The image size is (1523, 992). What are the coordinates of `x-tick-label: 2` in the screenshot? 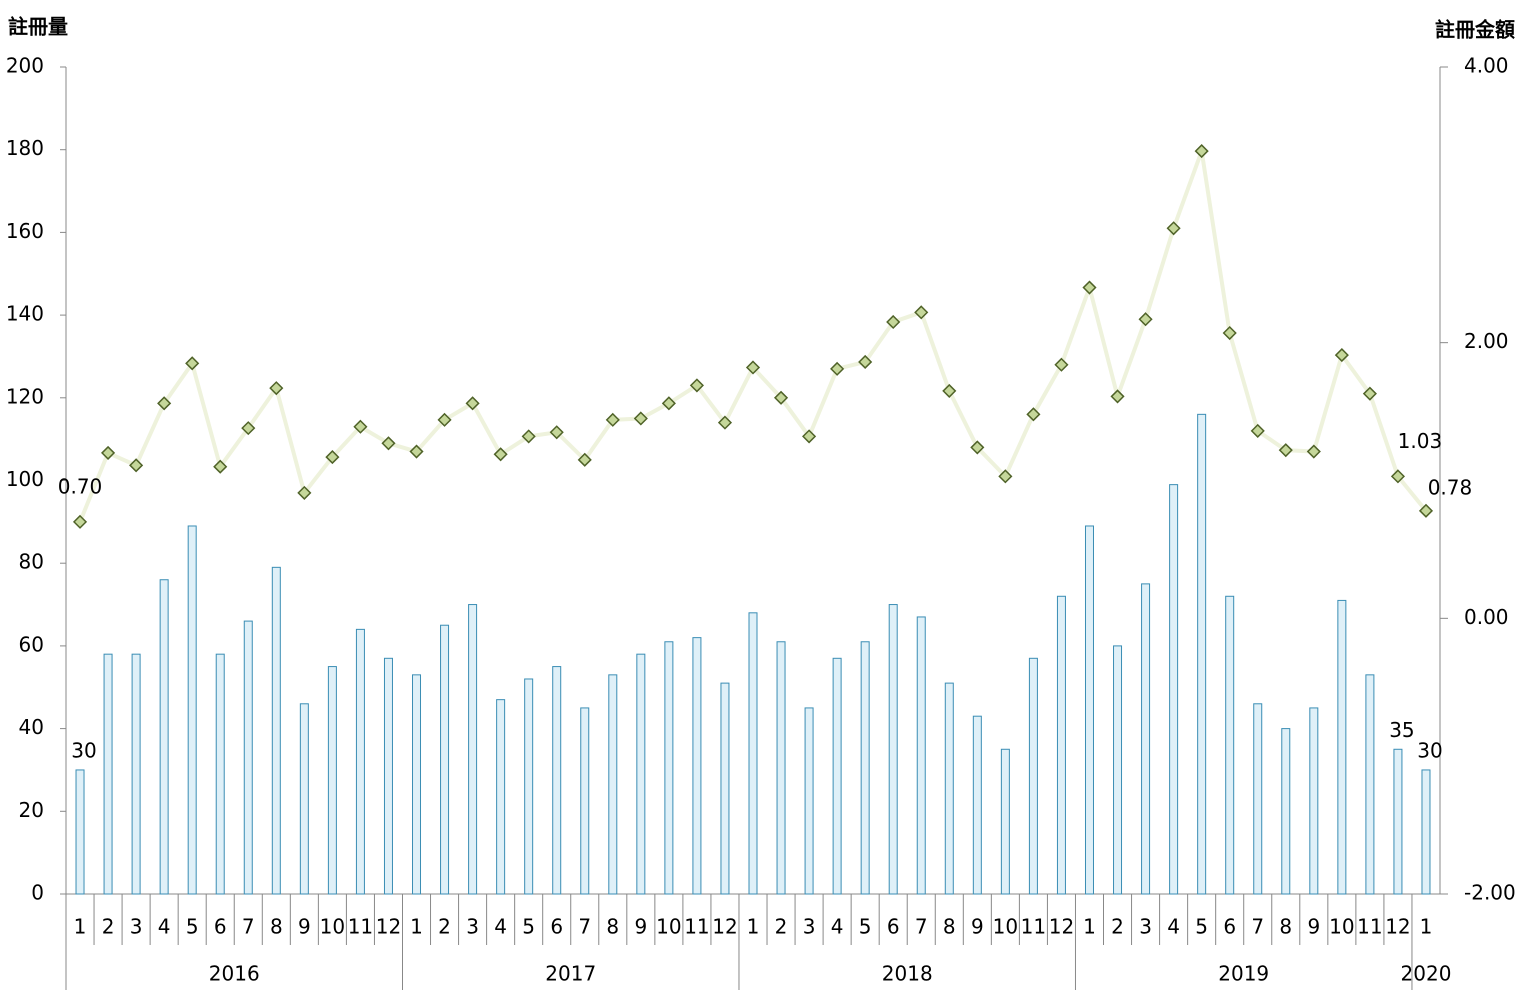 It's located at (108, 927).